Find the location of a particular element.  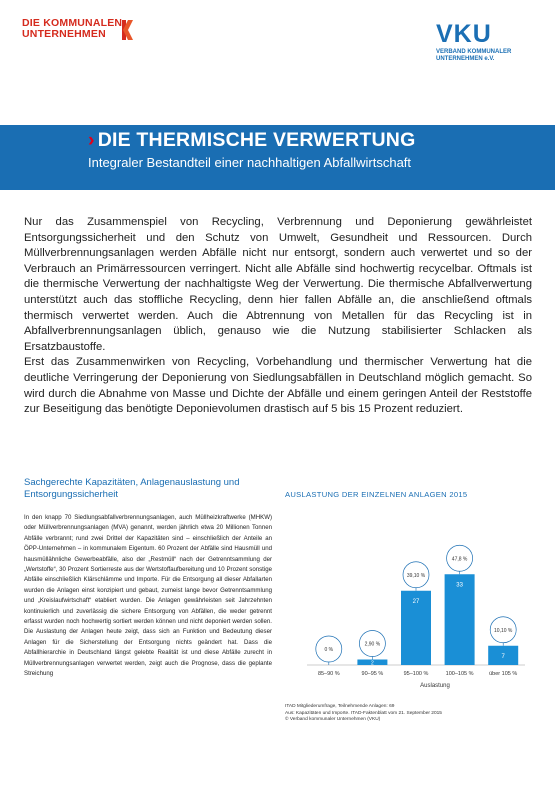

logo-left-line2: UNTERNEHMEN is located at coordinates (64, 34).